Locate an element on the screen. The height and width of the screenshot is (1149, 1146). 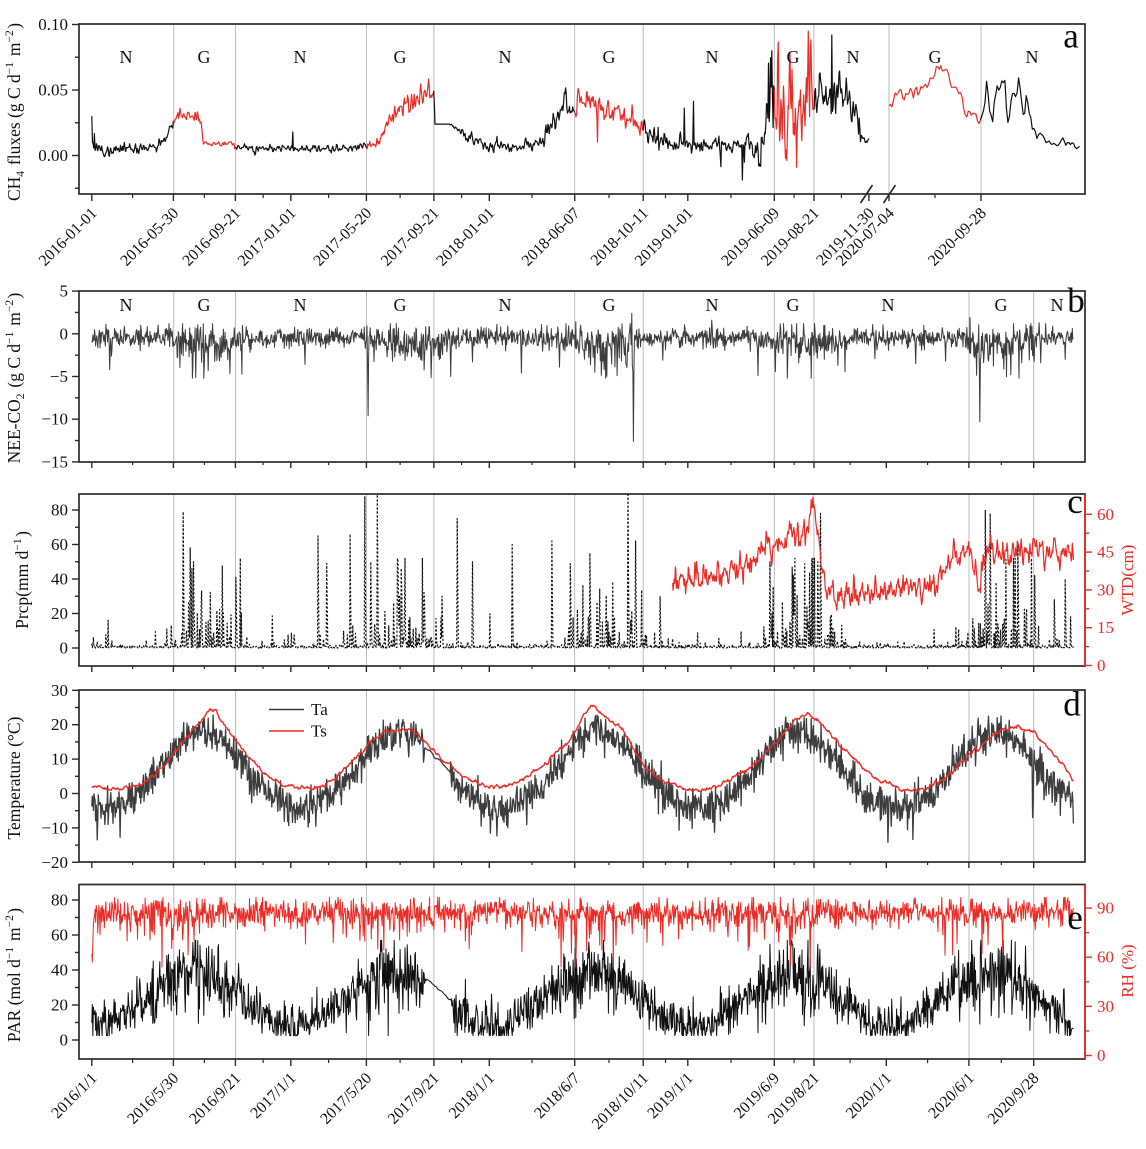
svg-text: PAR (mol d−1 m−2 ) is located at coordinates (14, 975).